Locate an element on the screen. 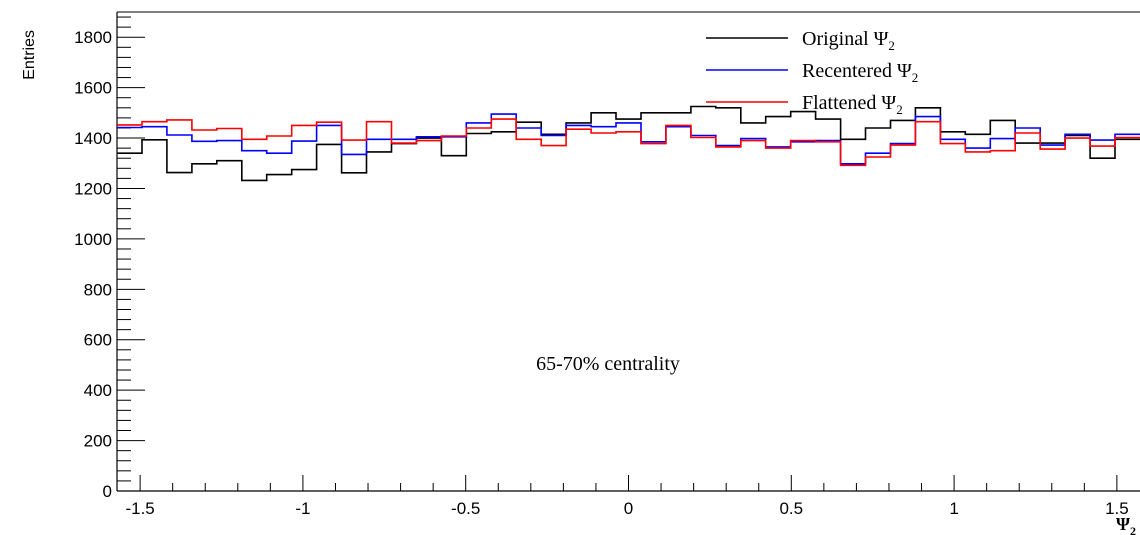 This screenshot has height=535, width=1140. x-tick-label: 1 is located at coordinates (953, 508).